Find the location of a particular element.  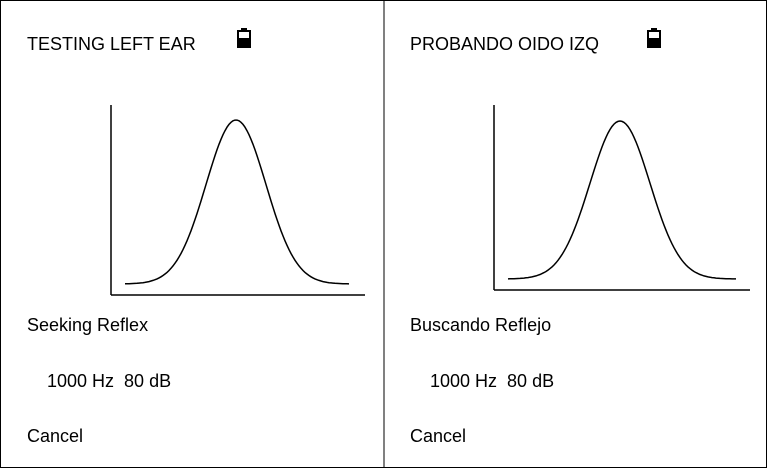

status-text: Buscando Reflejo is located at coordinates (480, 325).